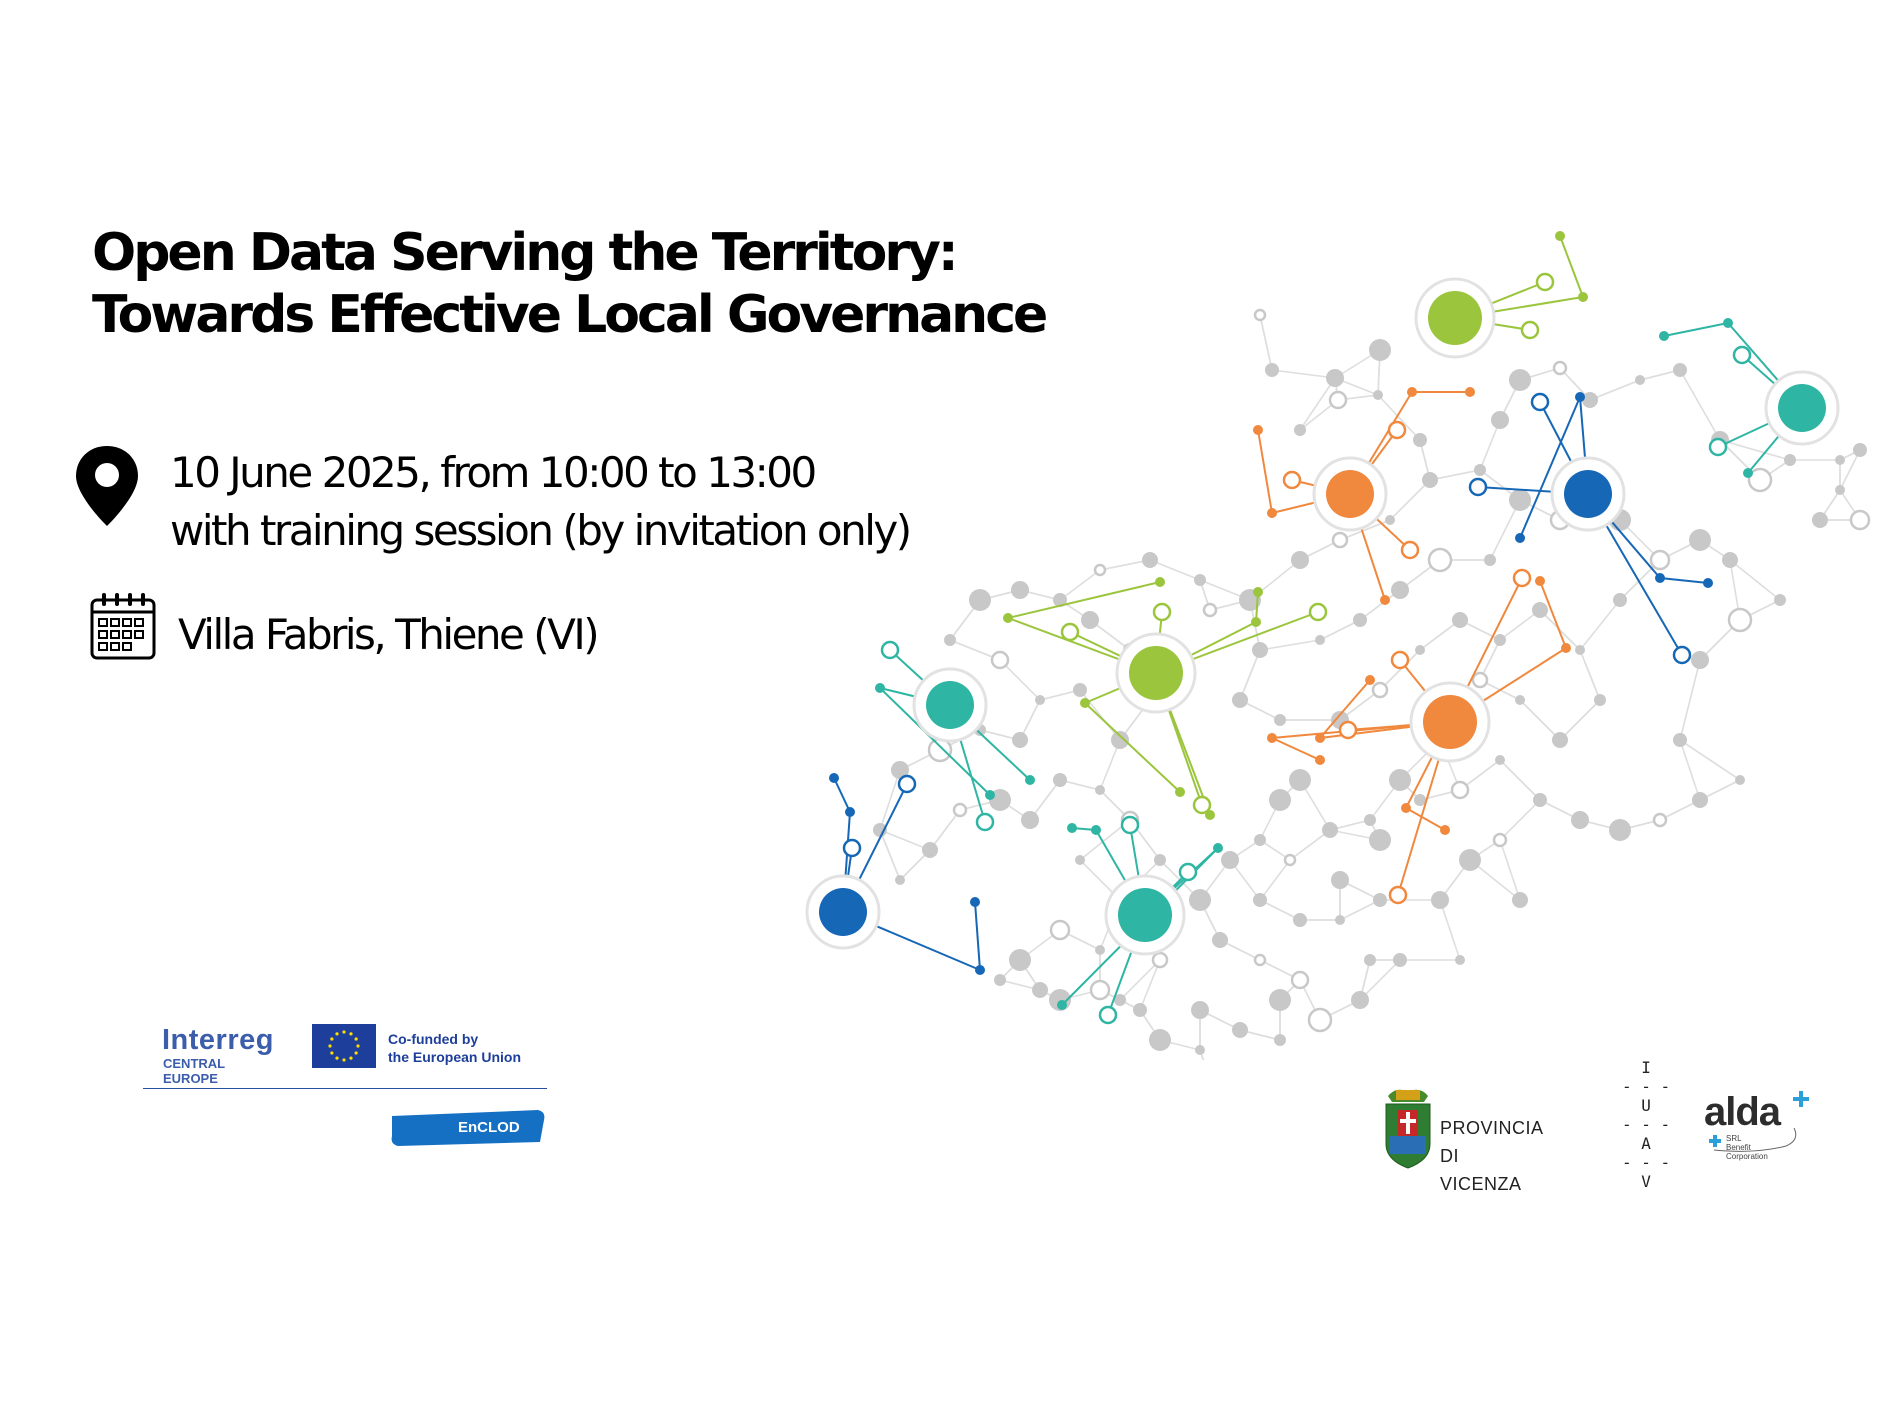  Describe the element at coordinates (389, 634) in the screenshot. I see `event-venue: Villa Fabris, Thiene (VI)` at that location.